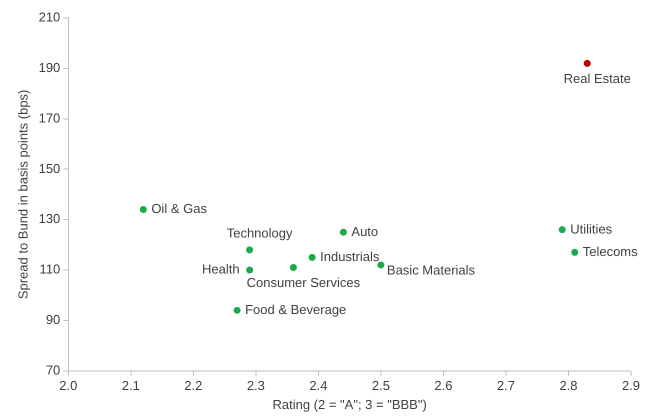  I want to click on x-tick-label: 2.7, so click(505, 386).